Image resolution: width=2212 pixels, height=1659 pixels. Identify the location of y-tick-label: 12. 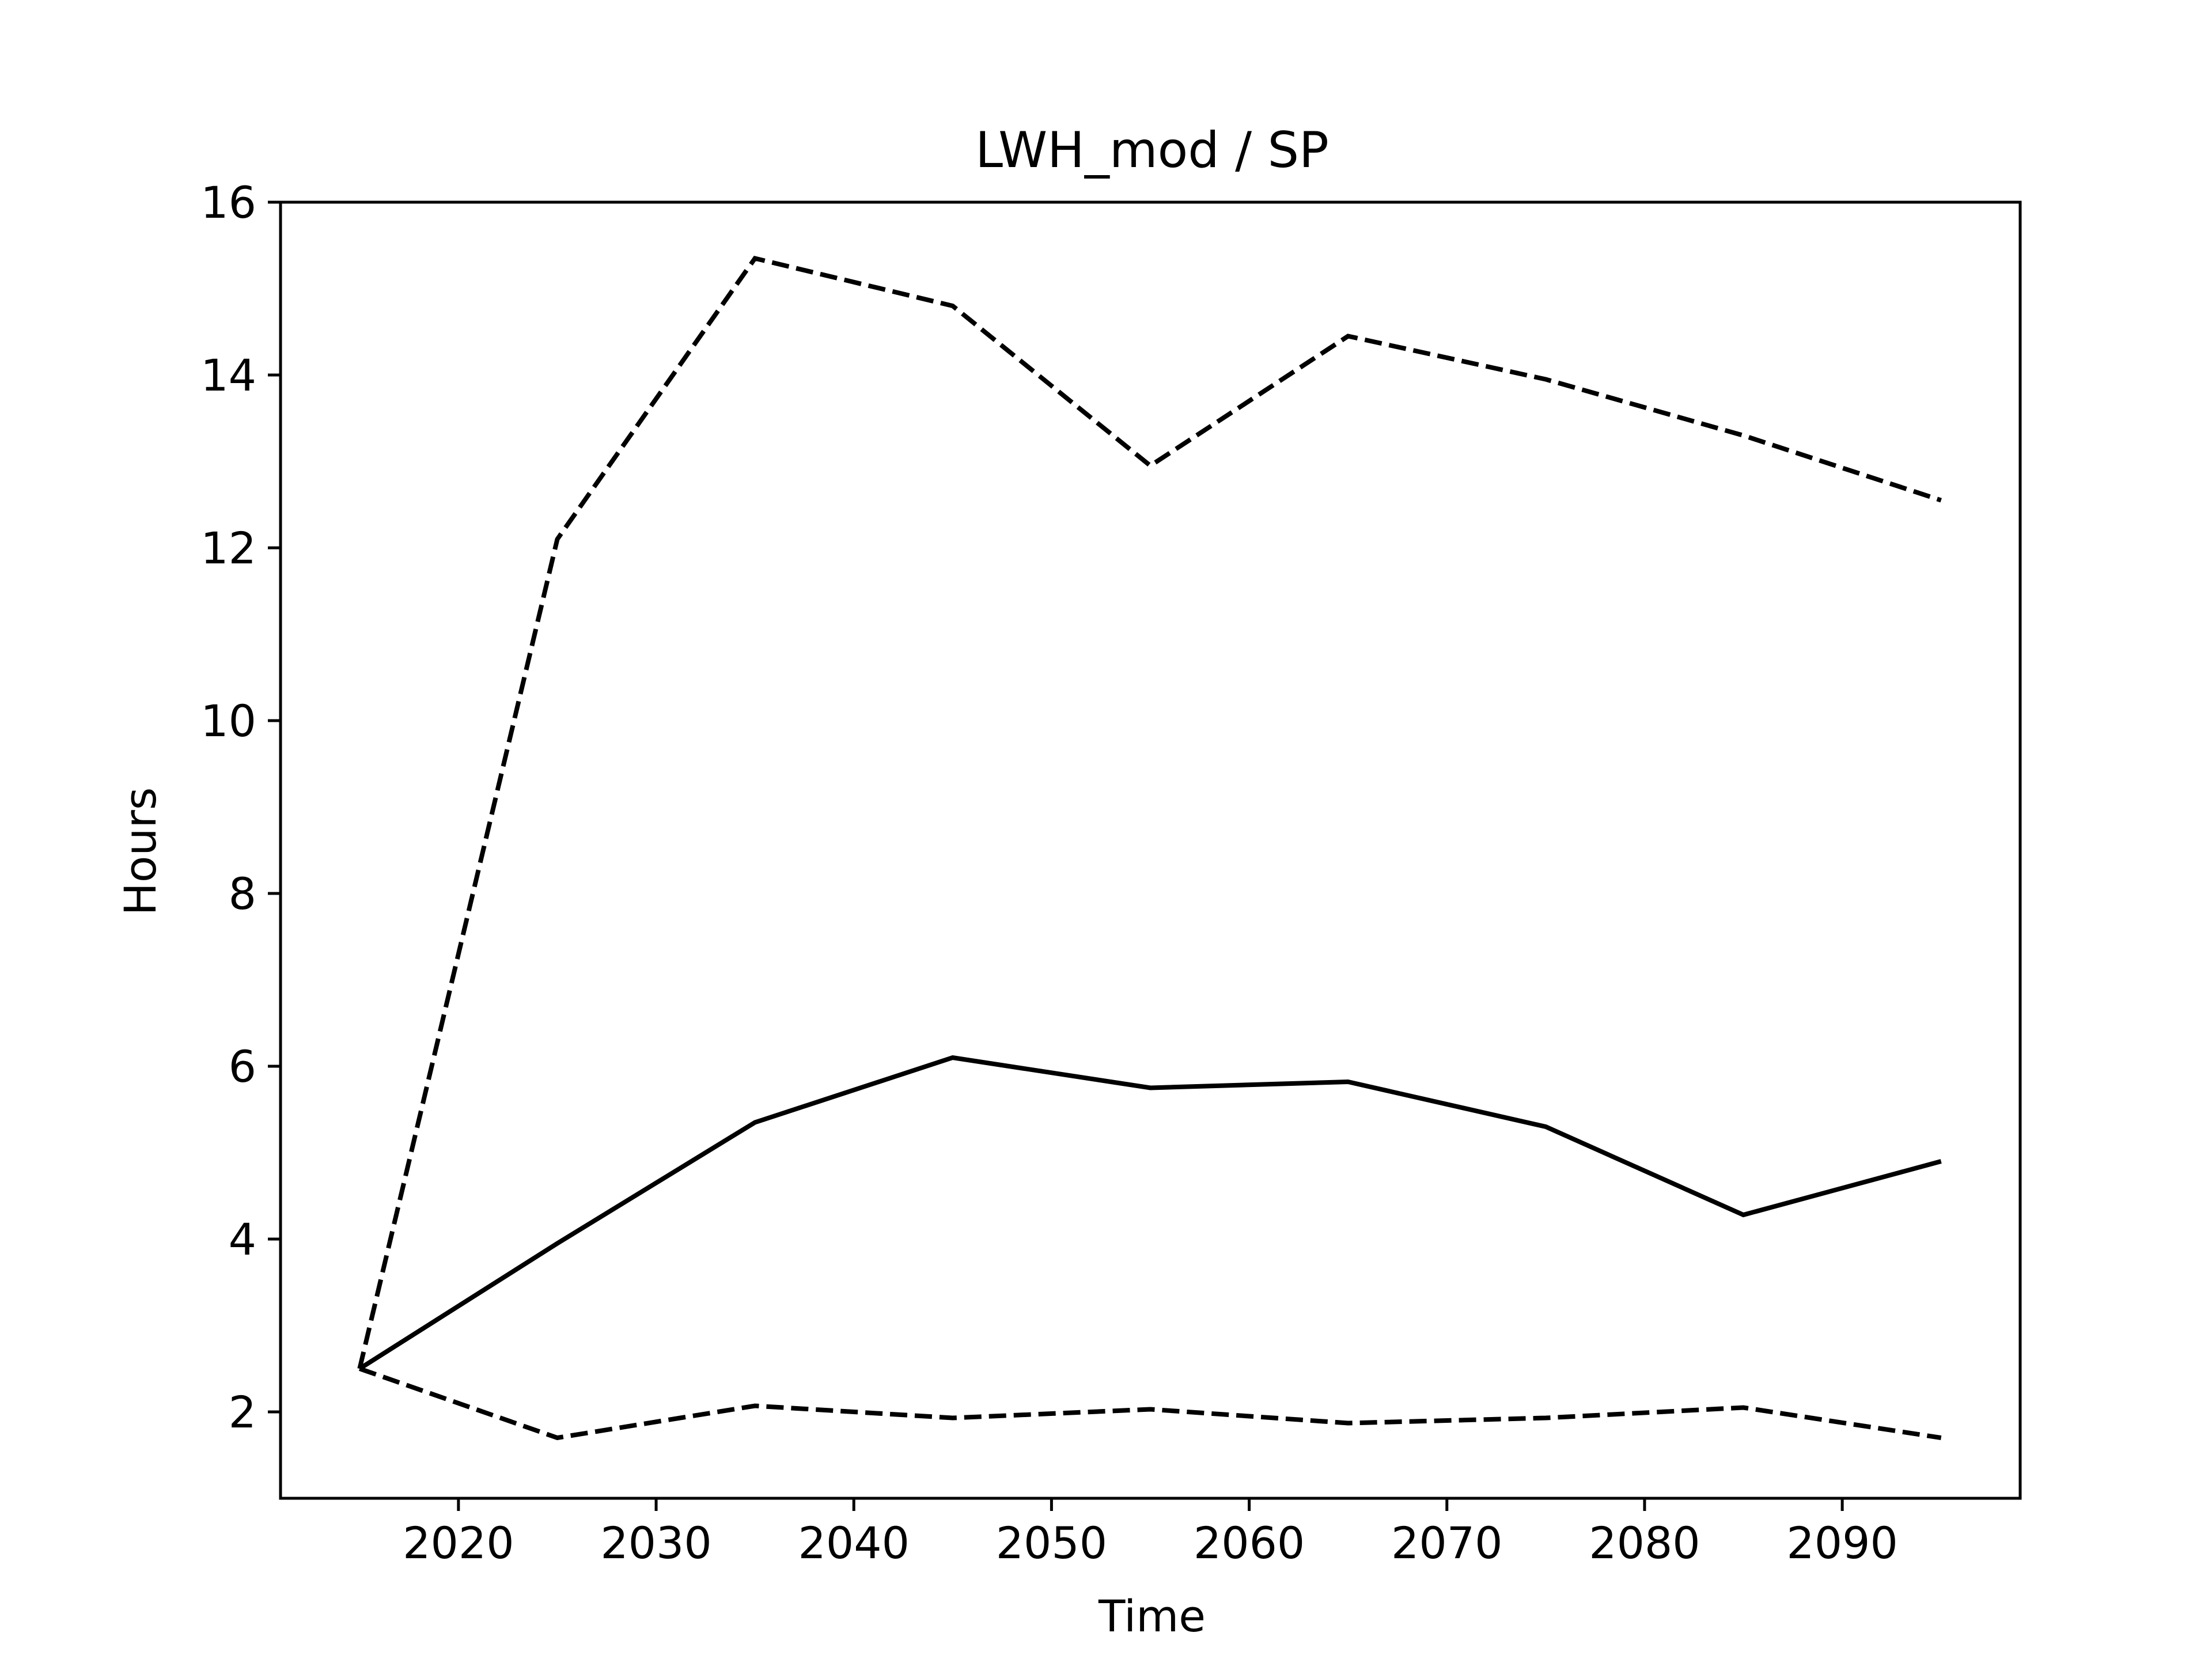
(228, 548).